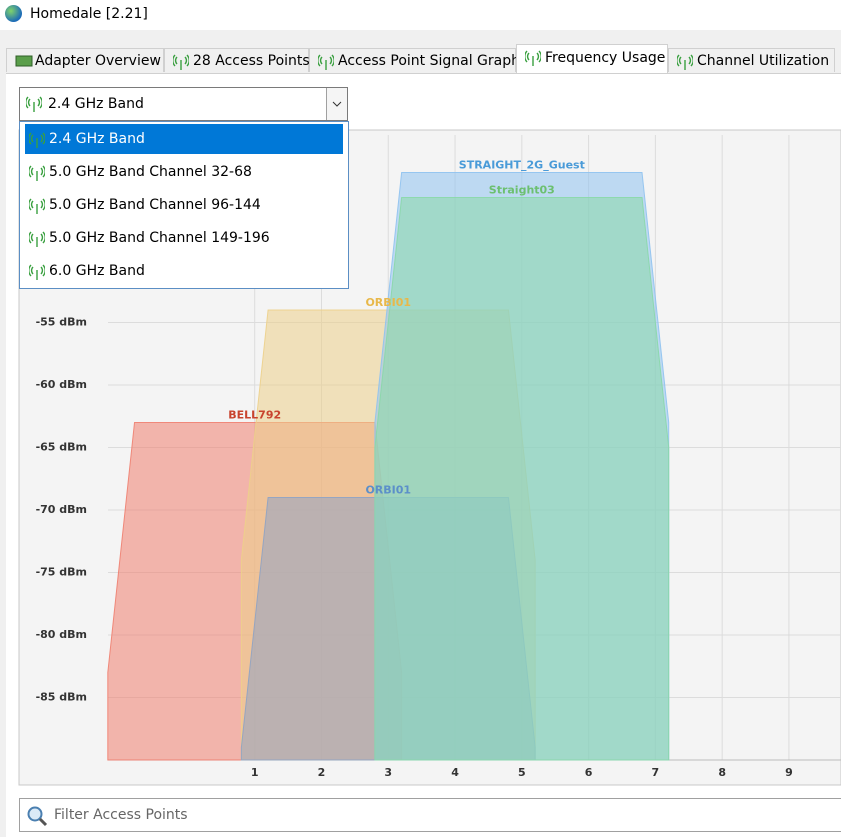  What do you see at coordinates (98, 61) in the screenshot?
I see `tab-label: Adapter Overview` at bounding box center [98, 61].